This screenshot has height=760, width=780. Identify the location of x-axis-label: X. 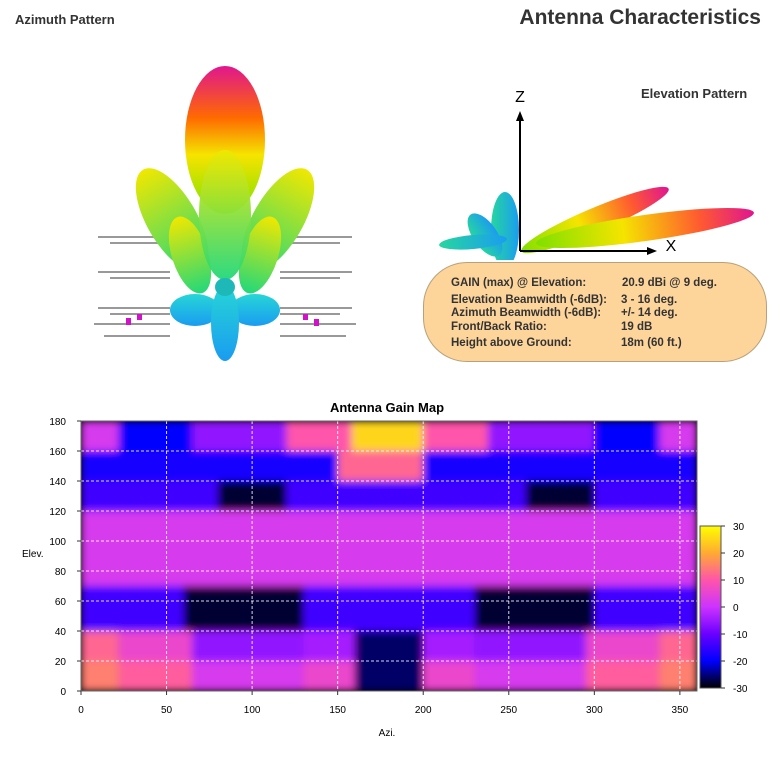
(671, 246).